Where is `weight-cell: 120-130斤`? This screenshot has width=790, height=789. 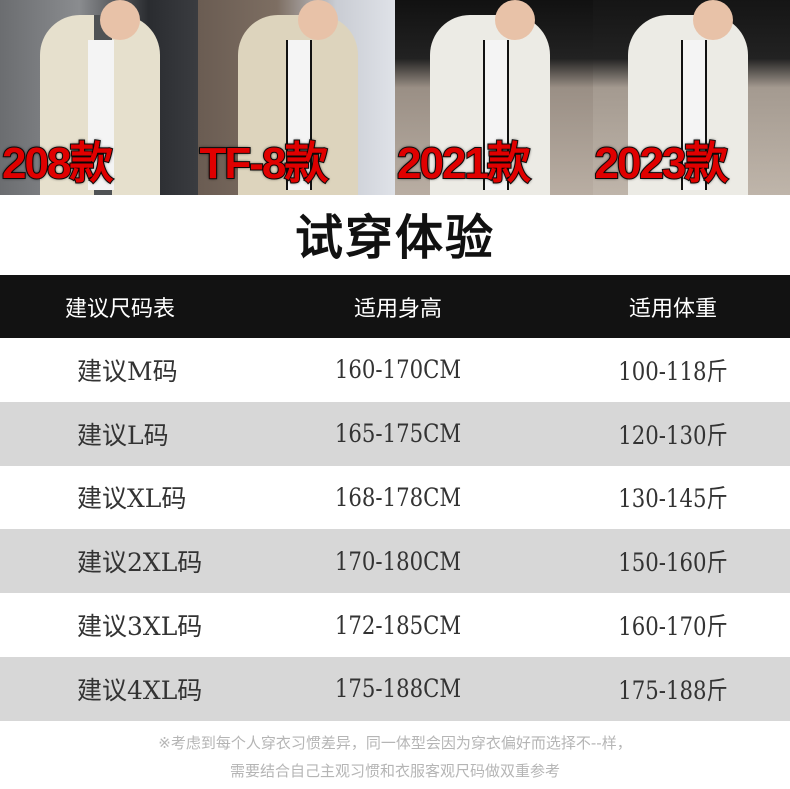
weight-cell: 120-130斤 is located at coordinates (673, 435).